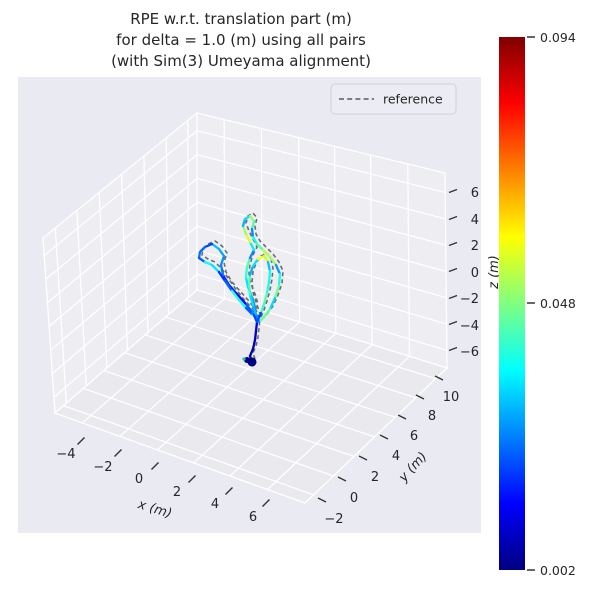 The image size is (600, 600). What do you see at coordinates (102, 467) in the screenshot?
I see `x-tick-label: −2` at bounding box center [102, 467].